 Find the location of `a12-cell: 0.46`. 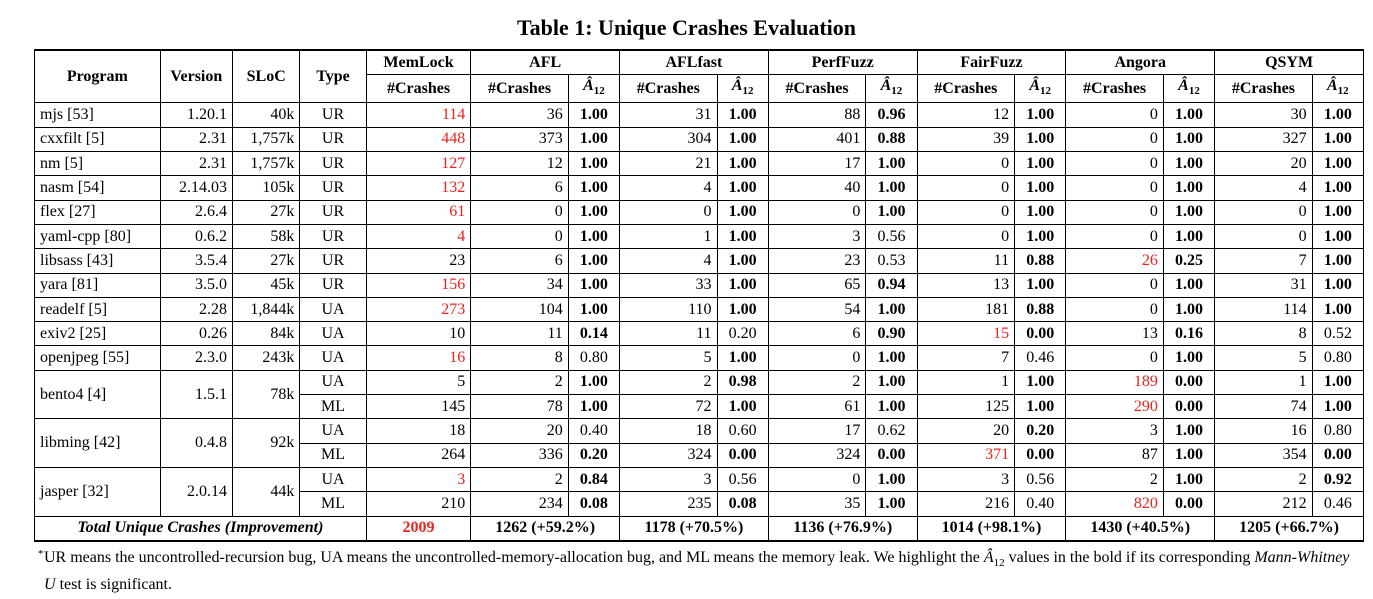

a12-cell: 0.46 is located at coordinates (1338, 504).